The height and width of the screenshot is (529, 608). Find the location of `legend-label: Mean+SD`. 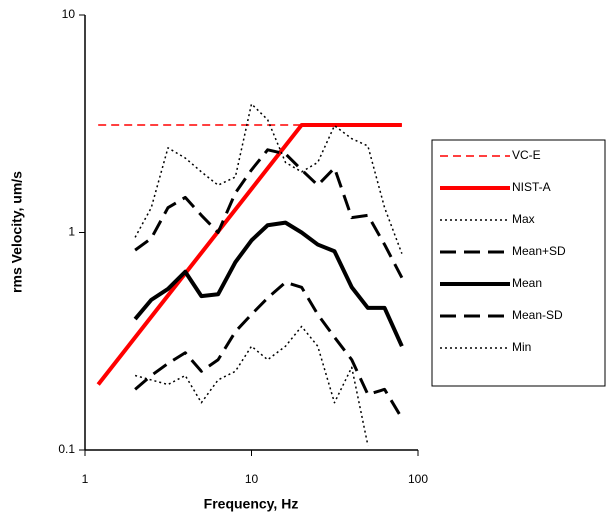

legend-label: Mean+SD is located at coordinates (539, 251).